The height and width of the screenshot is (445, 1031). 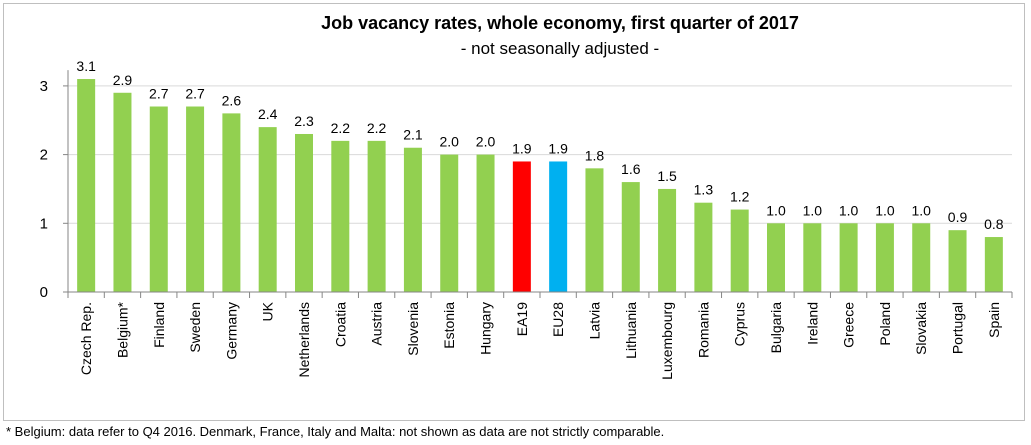 What do you see at coordinates (413, 329) in the screenshot?
I see `x-tick-label: Slovenia` at bounding box center [413, 329].